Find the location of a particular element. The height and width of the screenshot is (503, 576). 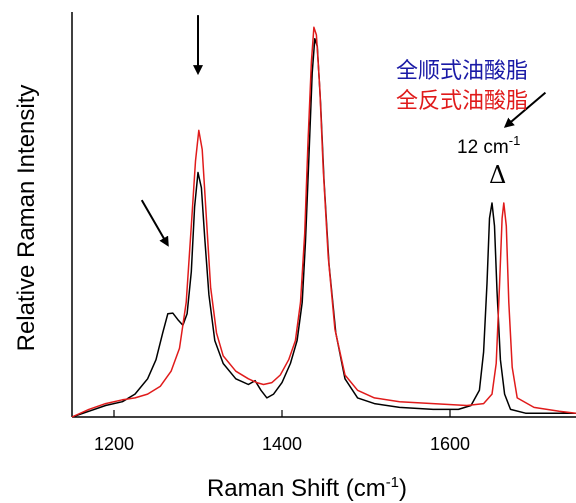

x-axis-title: Raman Shift (cm-1) is located at coordinates (307, 488).